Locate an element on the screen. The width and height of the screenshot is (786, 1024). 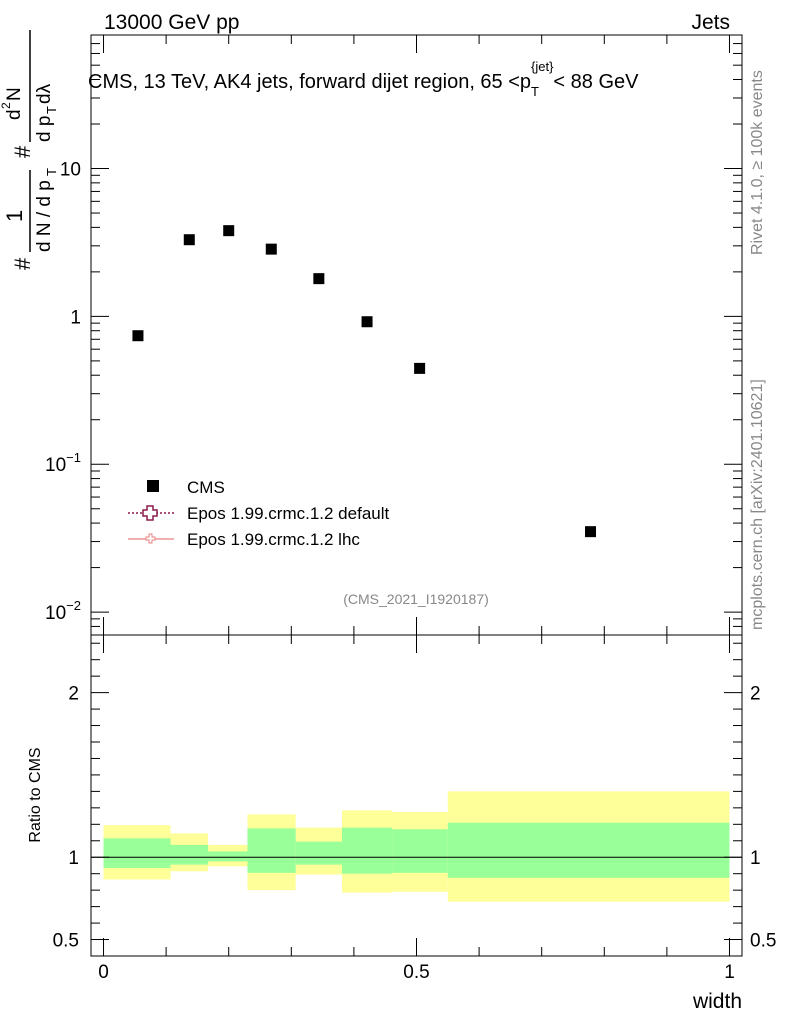
x-tick-label-0: 0 is located at coordinates (103, 972).